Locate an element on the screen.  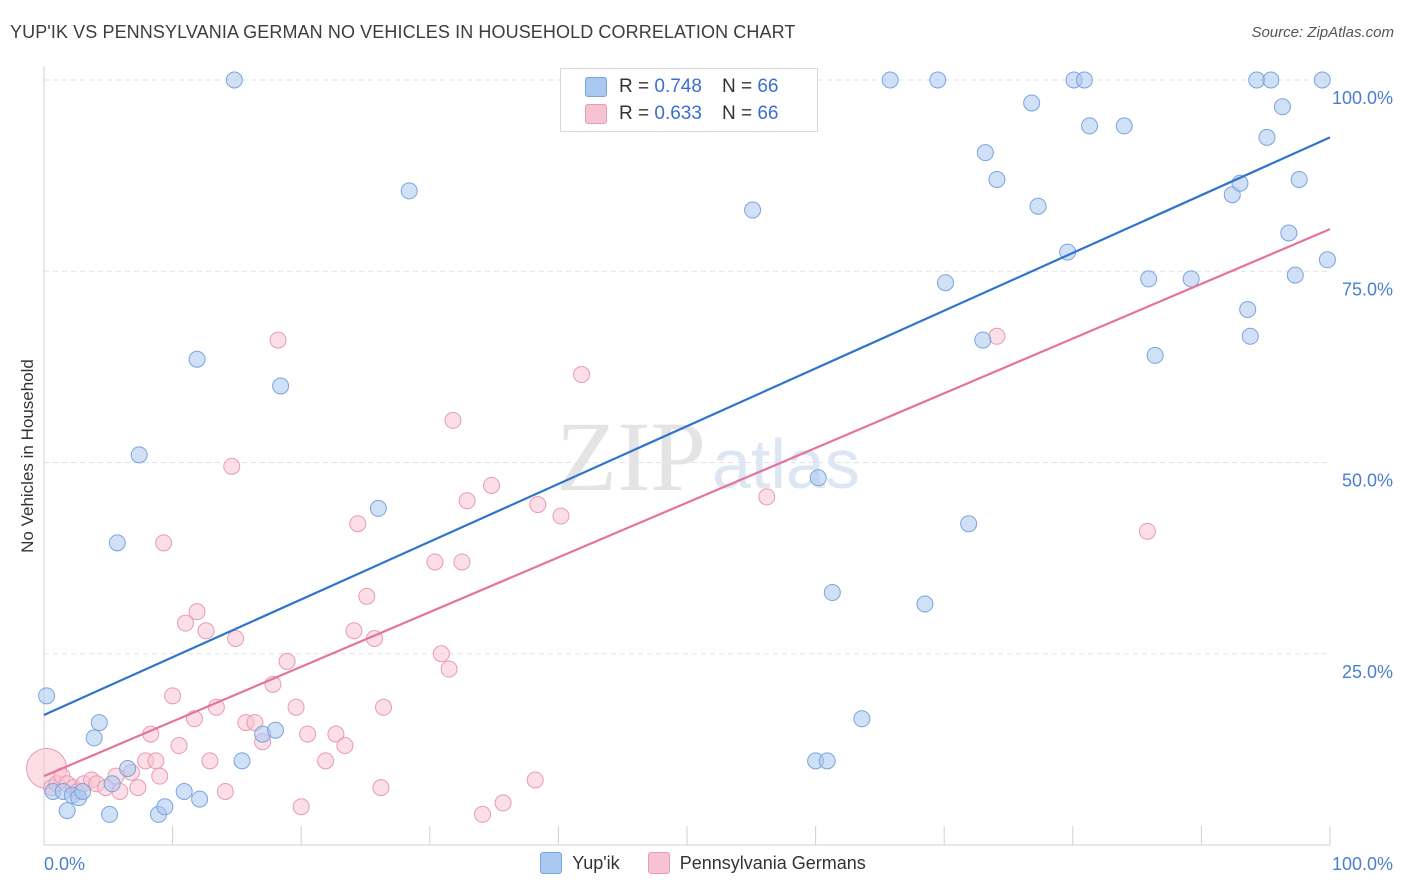
legend-item-pennsylvania-germans: Pennsylvania Germans is located at coordinates (756, 863).